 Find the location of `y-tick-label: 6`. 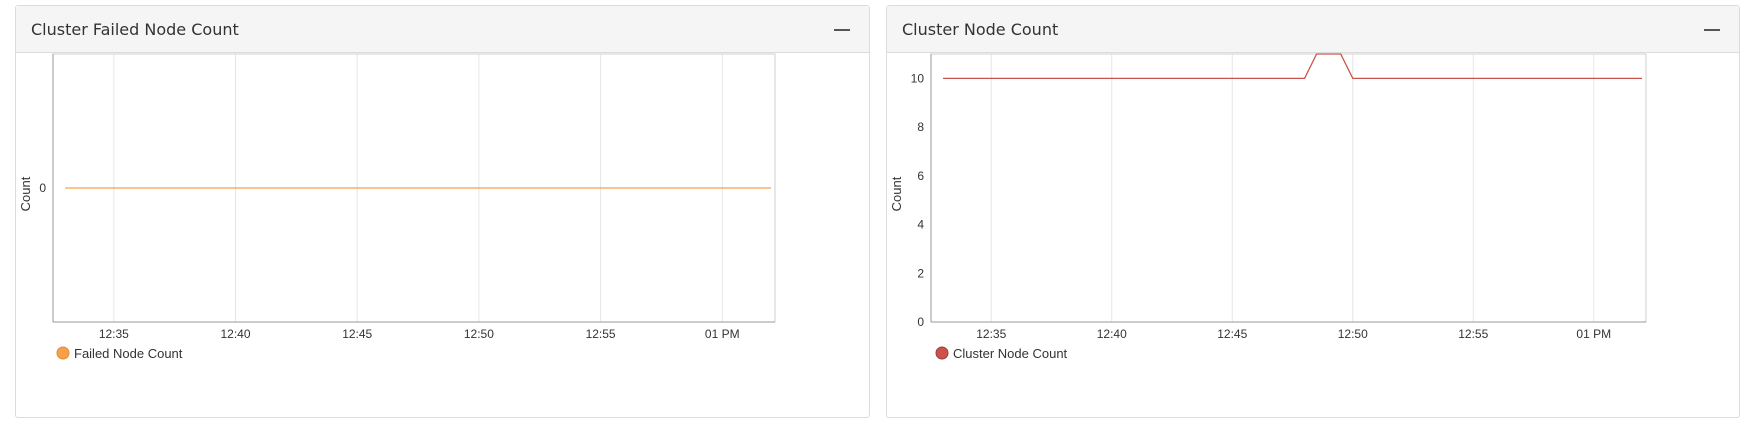

y-tick-label: 6 is located at coordinates (920, 176).